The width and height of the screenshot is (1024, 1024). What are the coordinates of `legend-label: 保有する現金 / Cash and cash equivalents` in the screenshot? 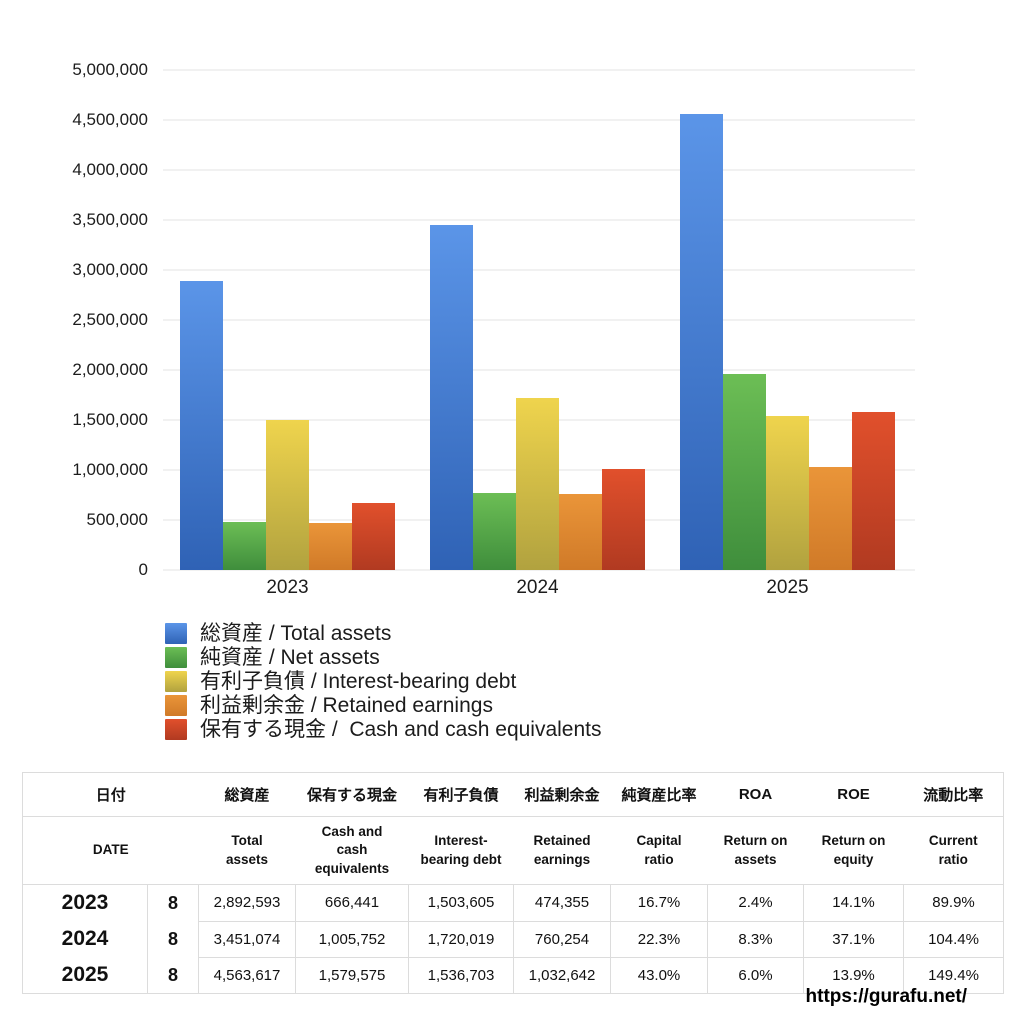 It's located at (401, 729).